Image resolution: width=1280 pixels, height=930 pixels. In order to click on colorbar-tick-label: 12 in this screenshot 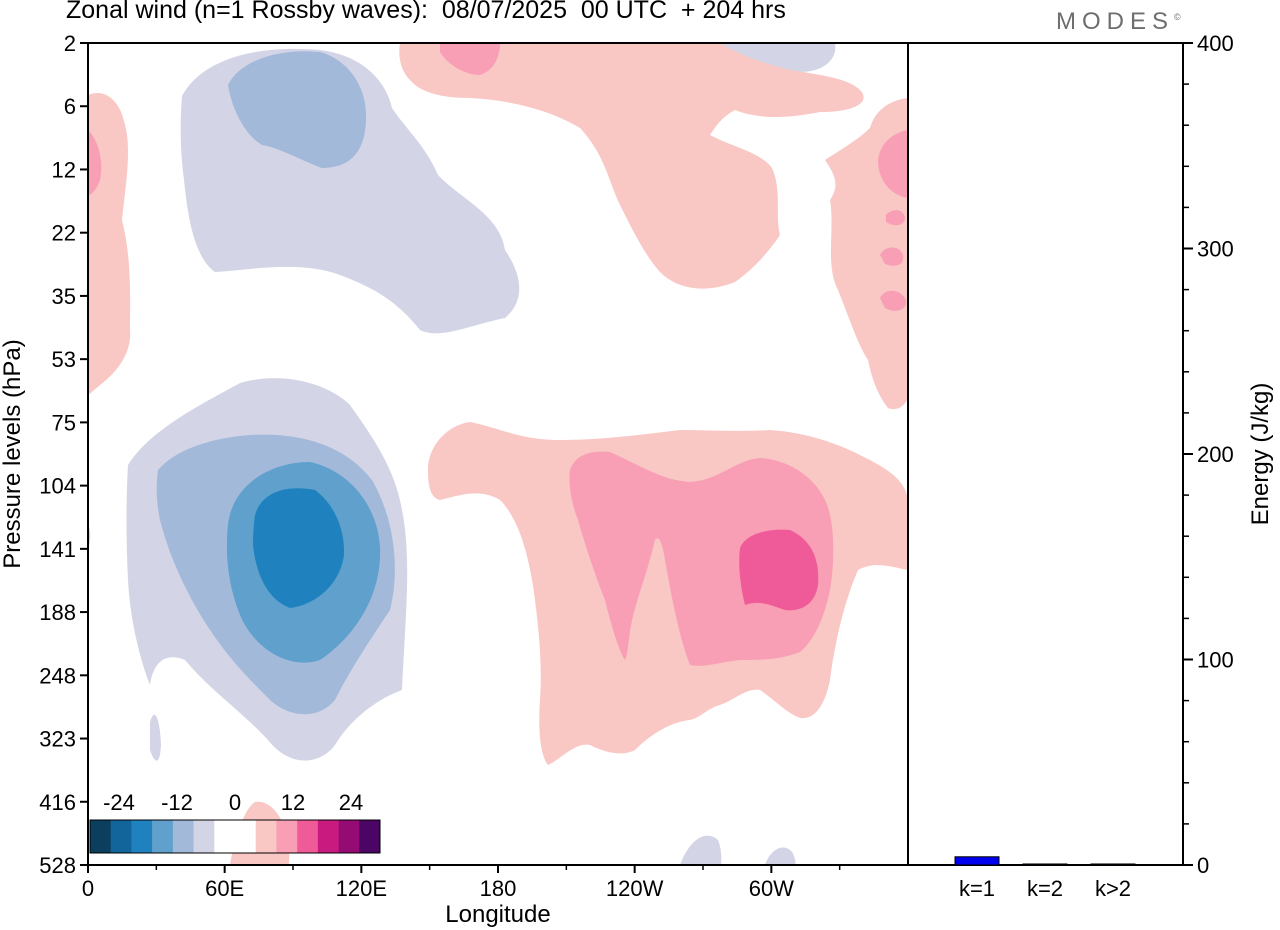, I will do `click(293, 802)`.